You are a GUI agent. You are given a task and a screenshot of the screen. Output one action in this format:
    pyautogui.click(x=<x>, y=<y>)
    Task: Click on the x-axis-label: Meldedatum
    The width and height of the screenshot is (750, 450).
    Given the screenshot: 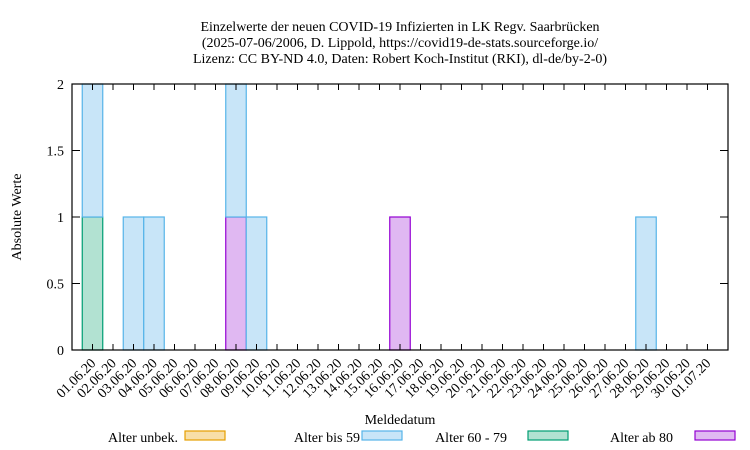 What is the action you would take?
    pyautogui.click(x=400, y=420)
    